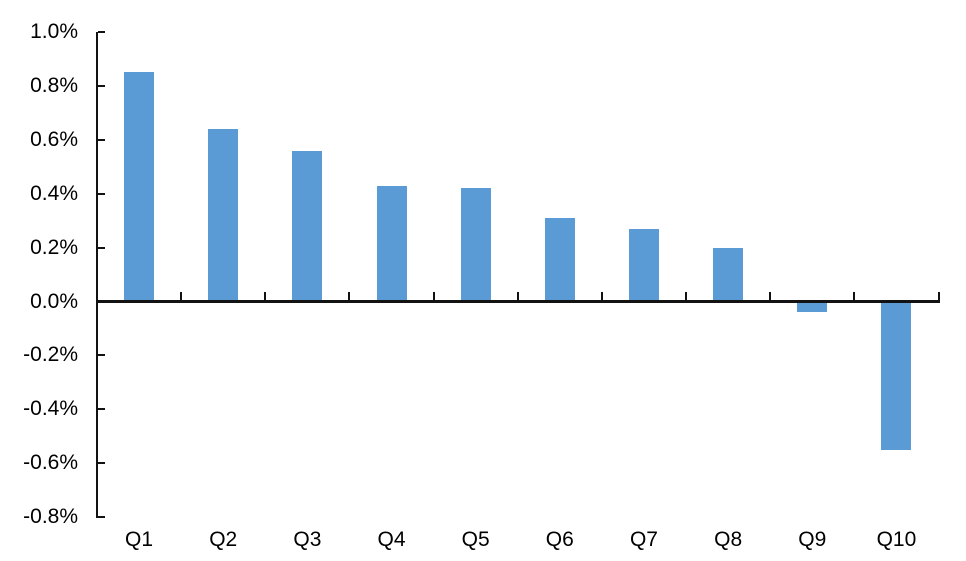  I want to click on x-tick-label: Q4, so click(391, 539).